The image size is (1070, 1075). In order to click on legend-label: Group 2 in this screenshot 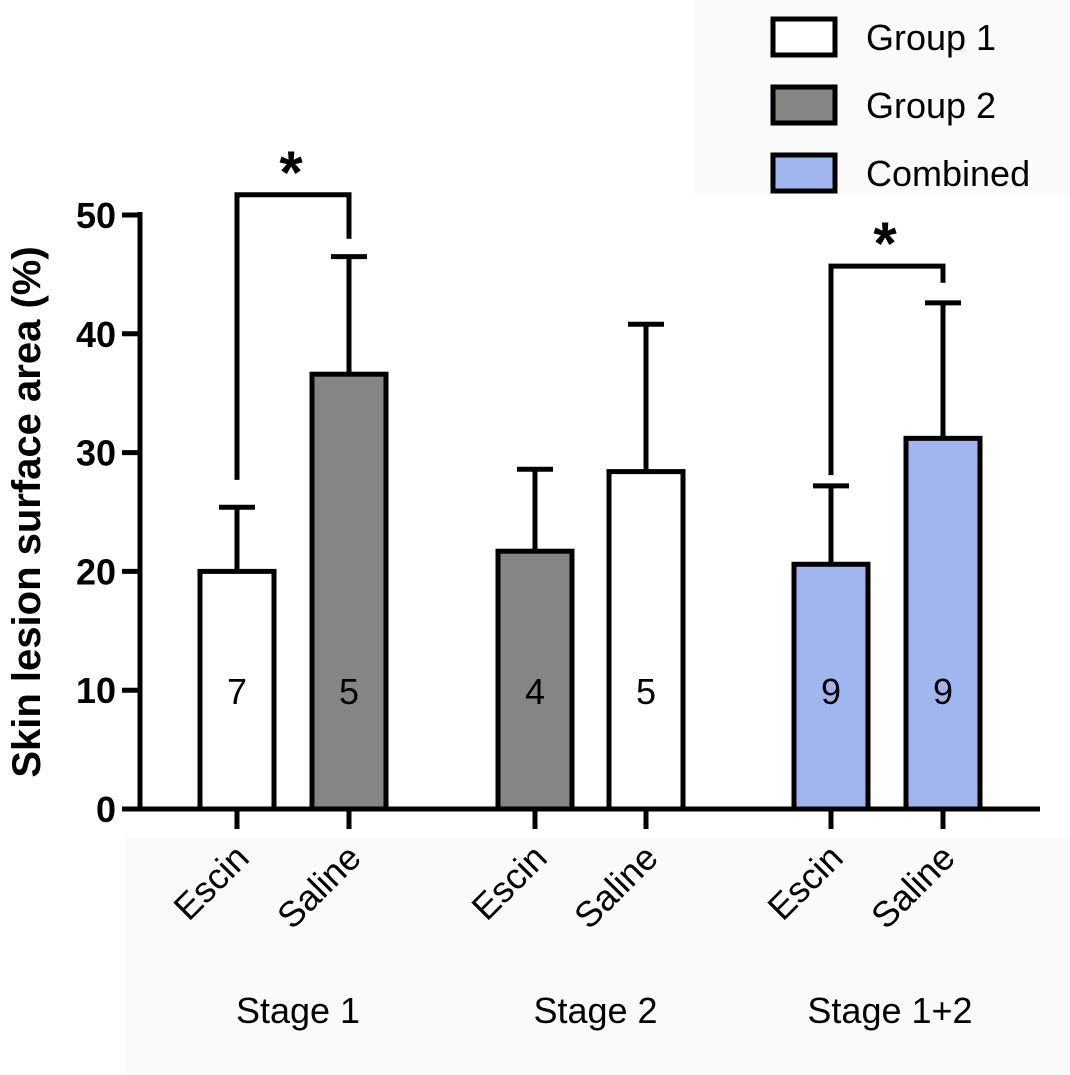, I will do `click(931, 105)`.